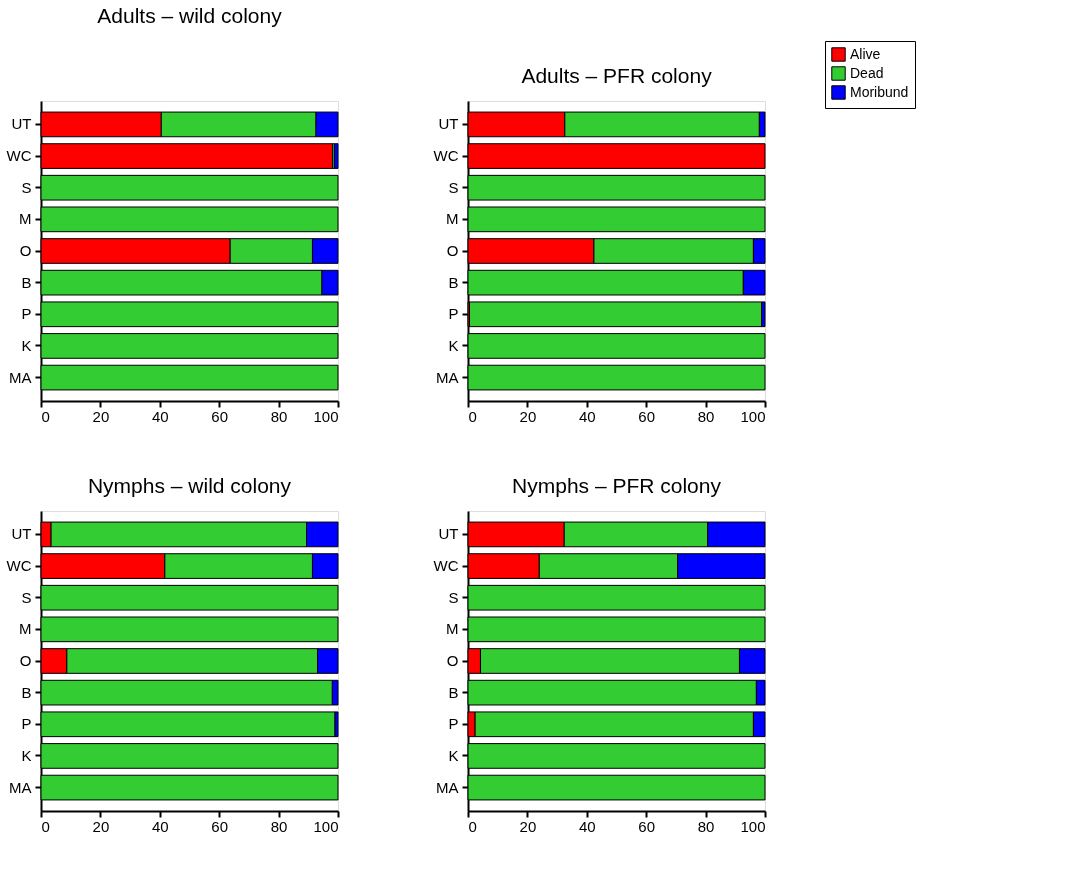 The width and height of the screenshot is (1074, 893). What do you see at coordinates (617, 75) in the screenshot?
I see `chart-title: Adults – PFR colony` at bounding box center [617, 75].